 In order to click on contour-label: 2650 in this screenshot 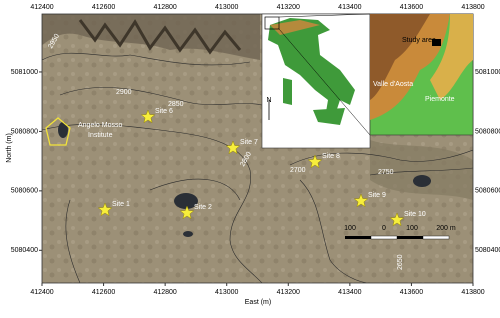, I will do `click(400, 262)`.